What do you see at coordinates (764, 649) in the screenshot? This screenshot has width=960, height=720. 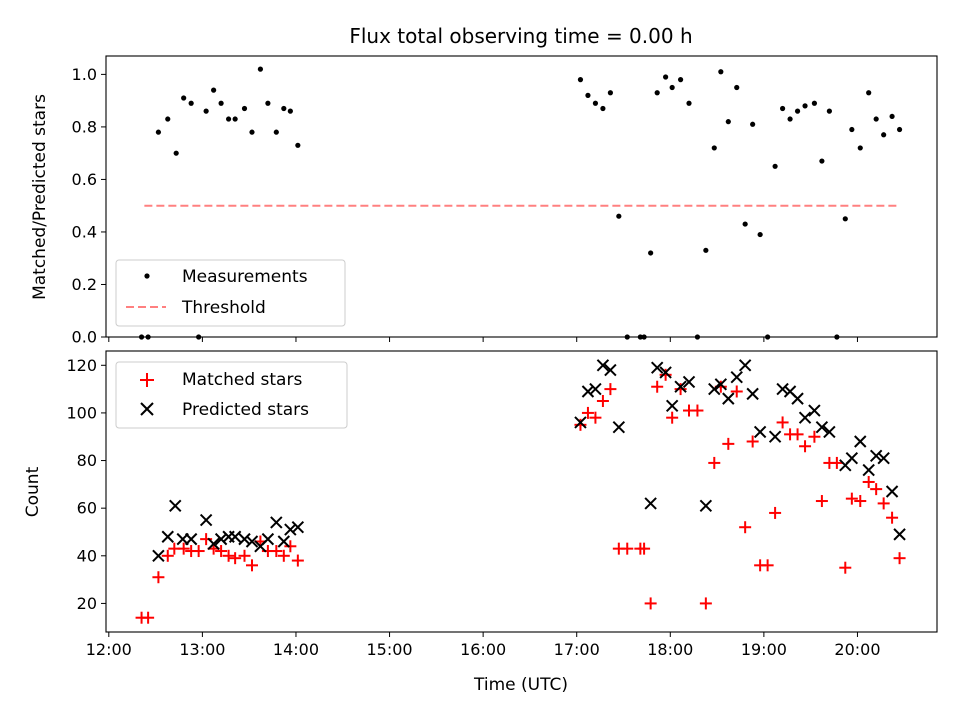 I see `count-x-tick-label: 19:00` at bounding box center [764, 649].